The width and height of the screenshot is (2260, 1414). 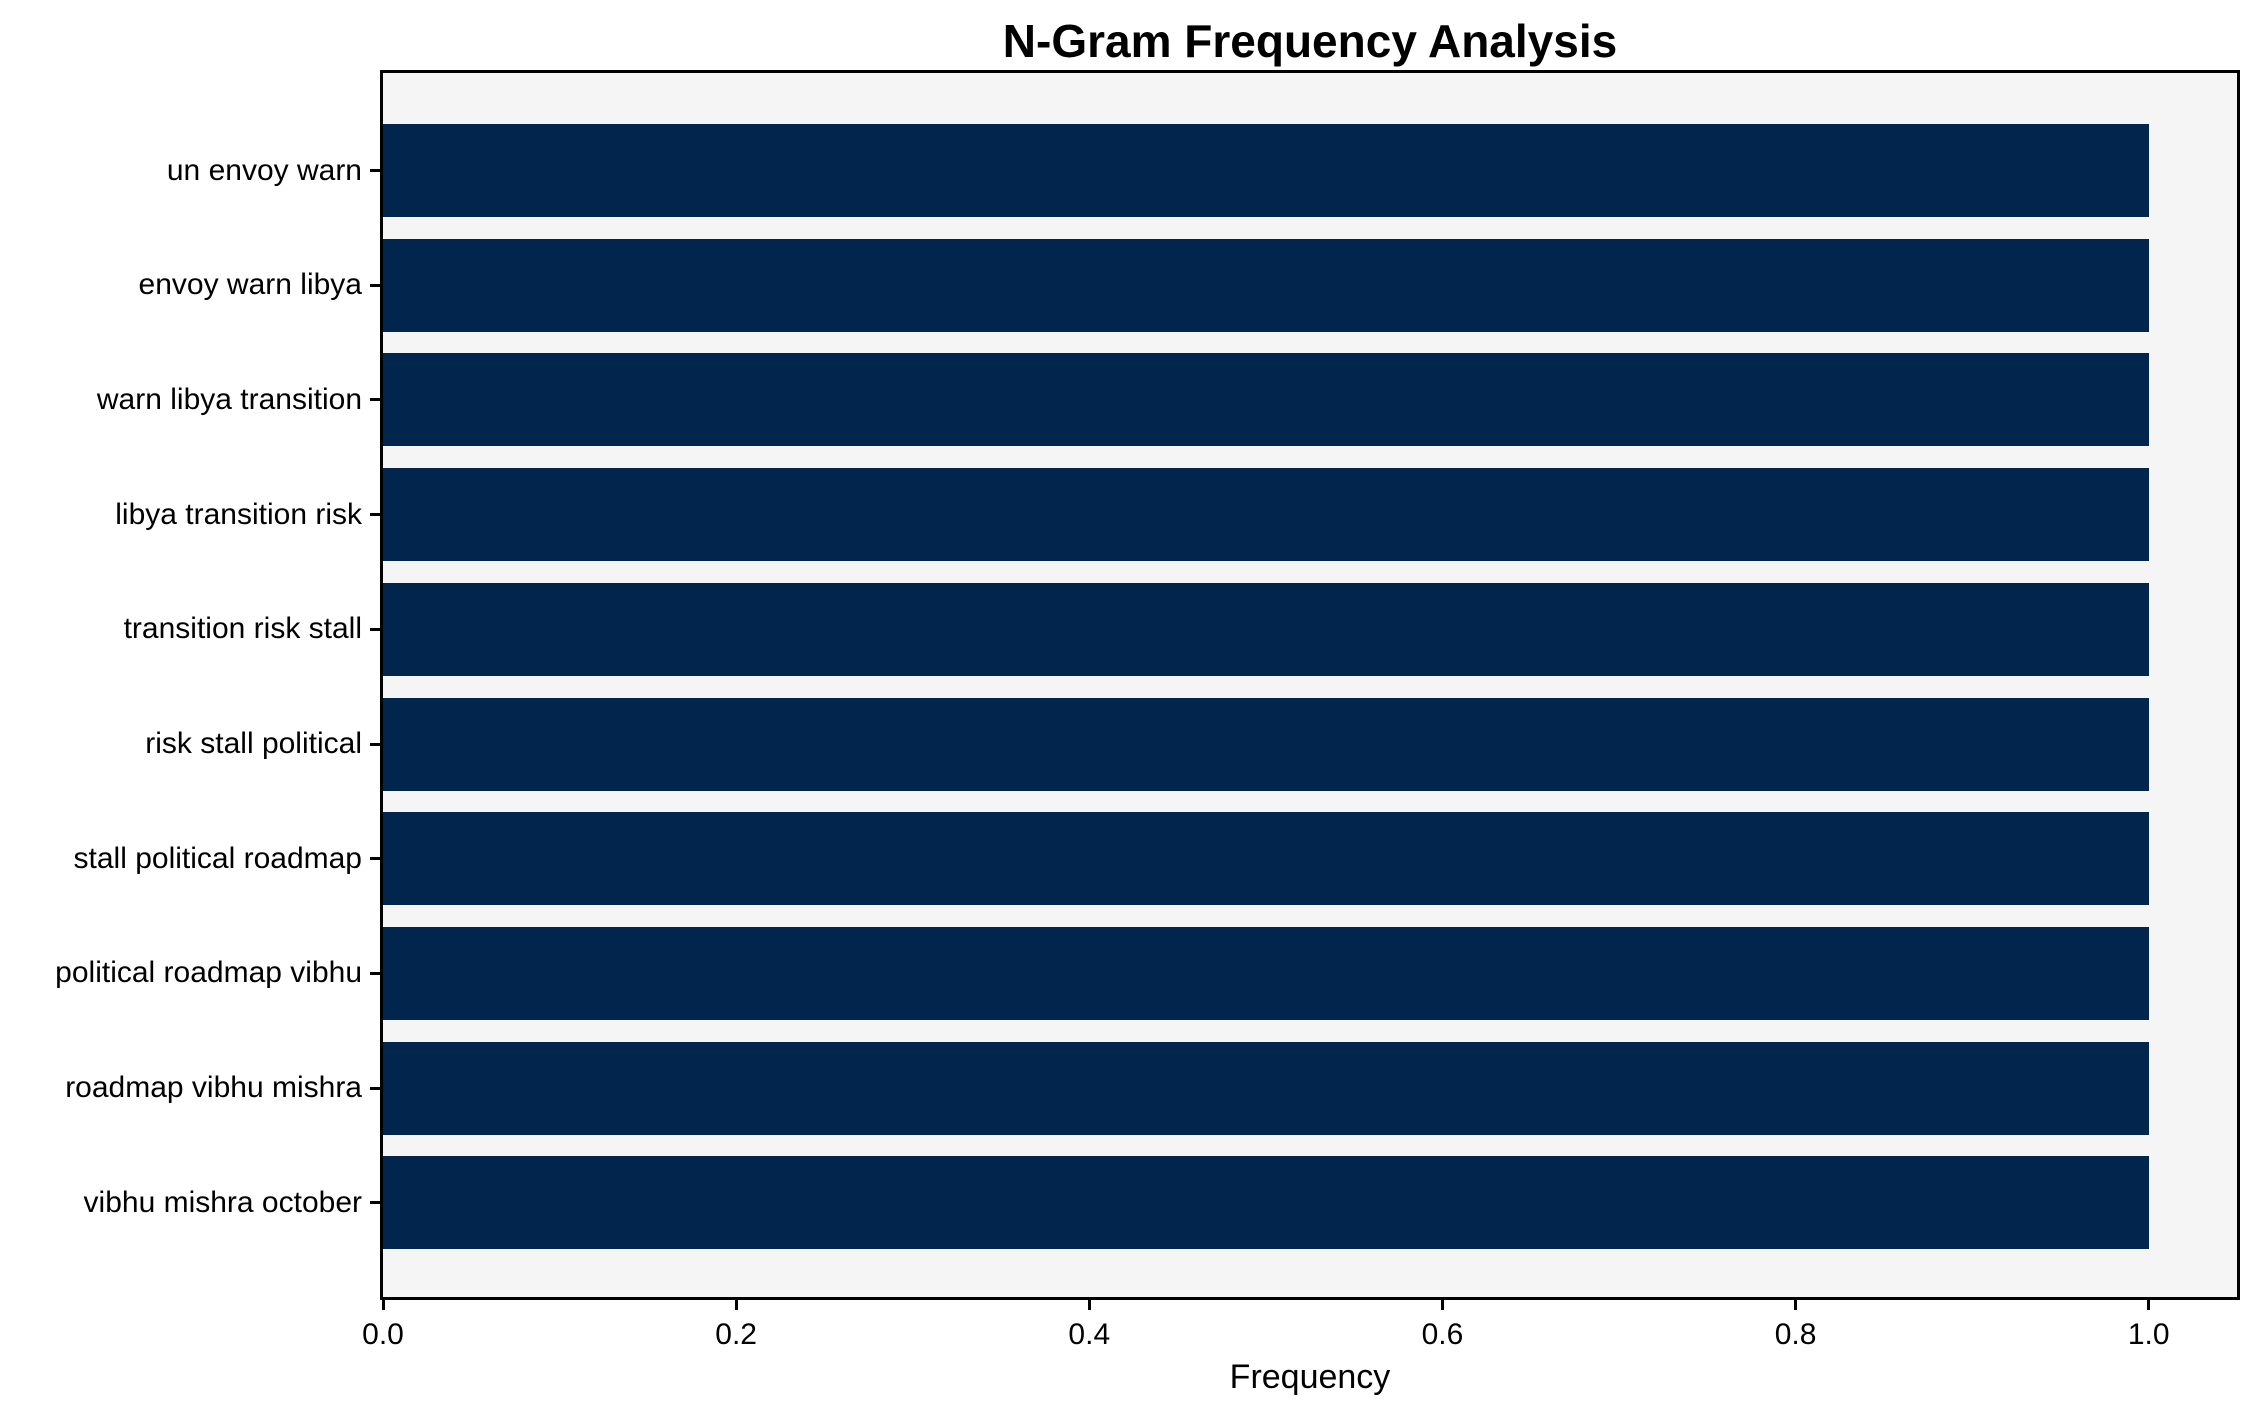 I want to click on y-tick-label: political roadmap vibhu, so click(x=208, y=973).